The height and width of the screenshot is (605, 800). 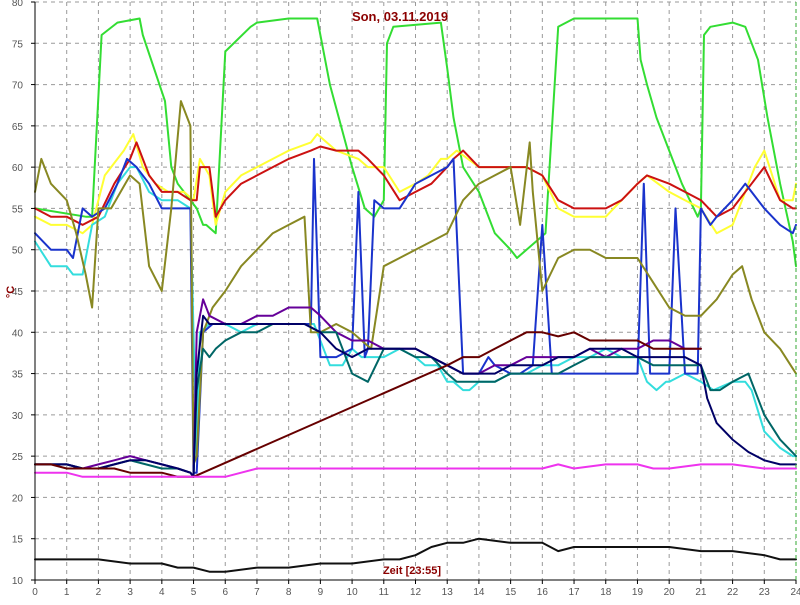 I want to click on y-tick-label: 60, so click(x=18, y=168).